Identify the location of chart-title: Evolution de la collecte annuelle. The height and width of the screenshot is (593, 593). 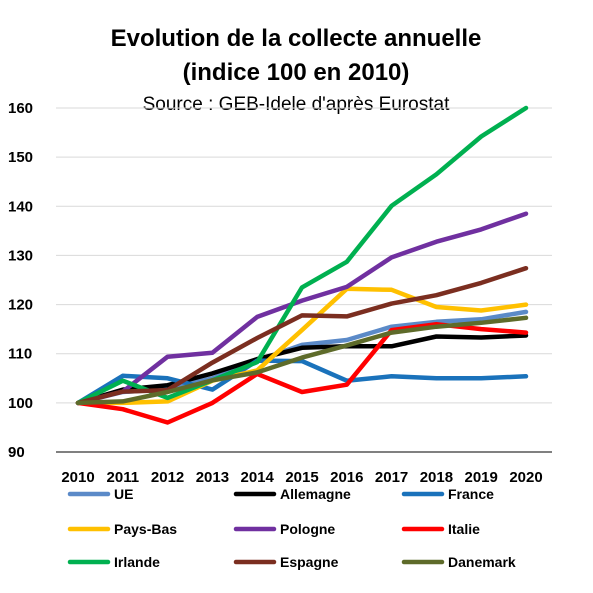
(296, 38).